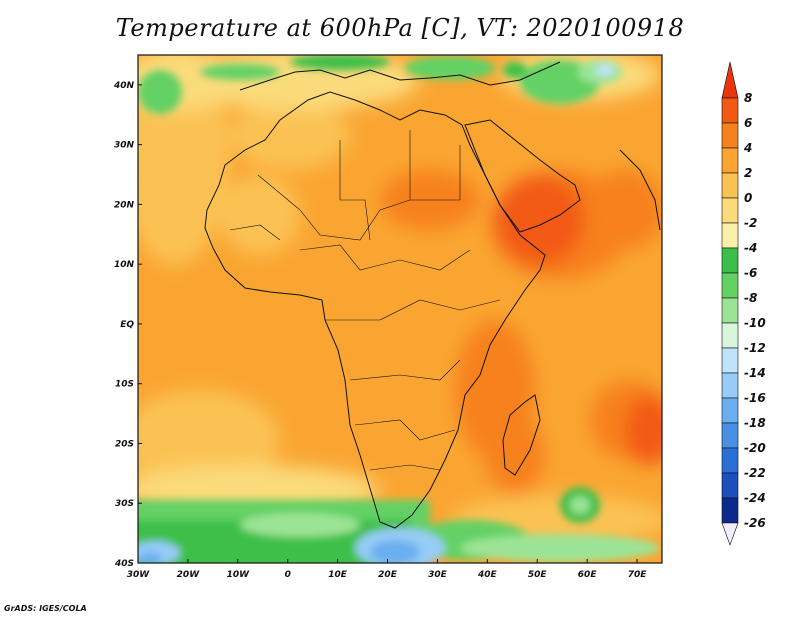  What do you see at coordinates (755, 523) in the screenshot?
I see `colorbar-label: -26` at bounding box center [755, 523].